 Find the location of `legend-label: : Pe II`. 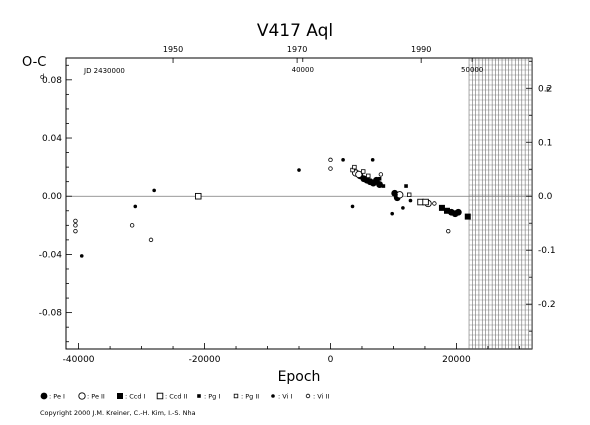

legend-label: : Pe II is located at coordinates (96, 397).